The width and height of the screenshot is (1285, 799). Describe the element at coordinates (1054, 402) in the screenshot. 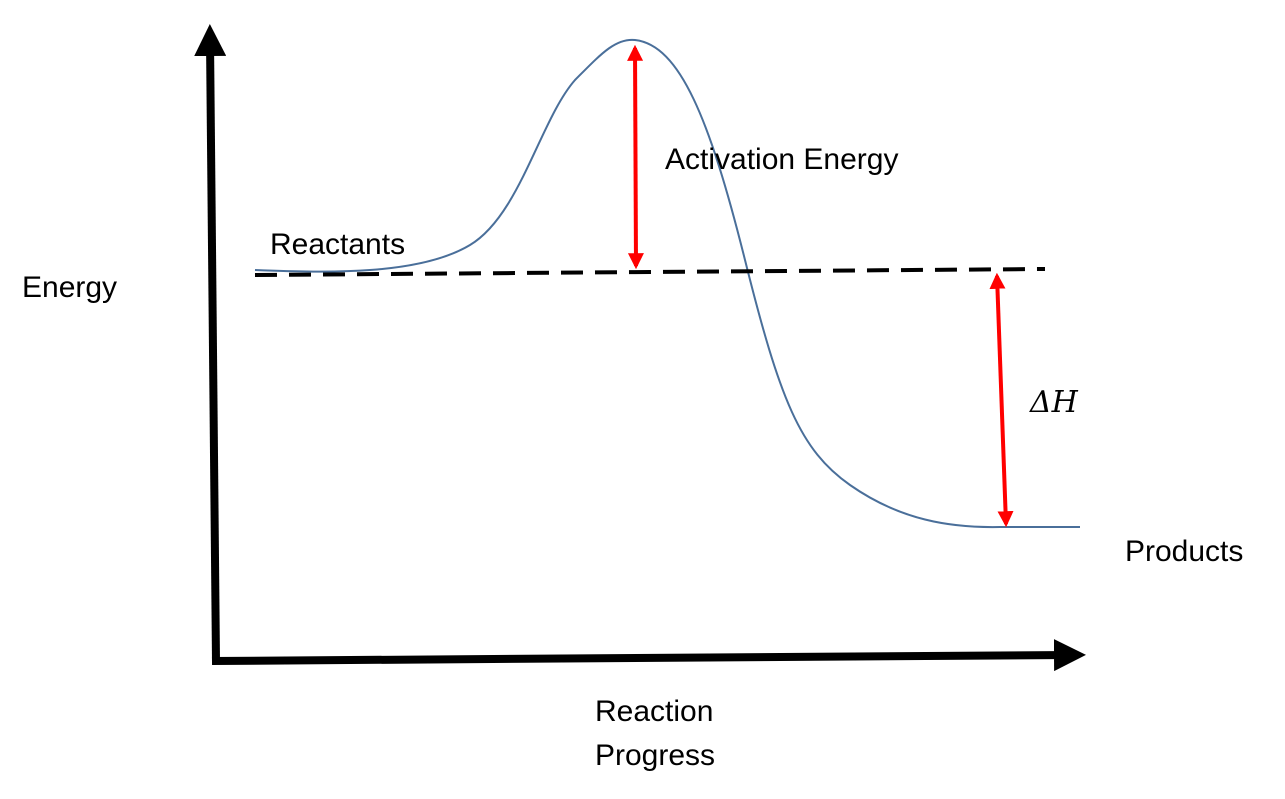

I see `delta-h-label: ΔH` at that location.